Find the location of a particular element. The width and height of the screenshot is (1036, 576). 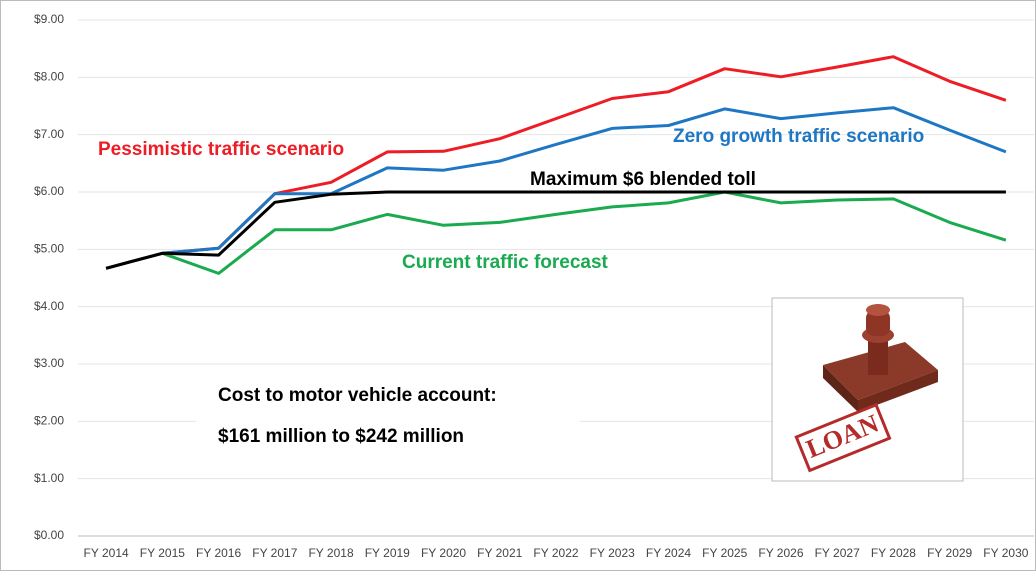

stamp-image: LOAN is located at coordinates (867, 389).